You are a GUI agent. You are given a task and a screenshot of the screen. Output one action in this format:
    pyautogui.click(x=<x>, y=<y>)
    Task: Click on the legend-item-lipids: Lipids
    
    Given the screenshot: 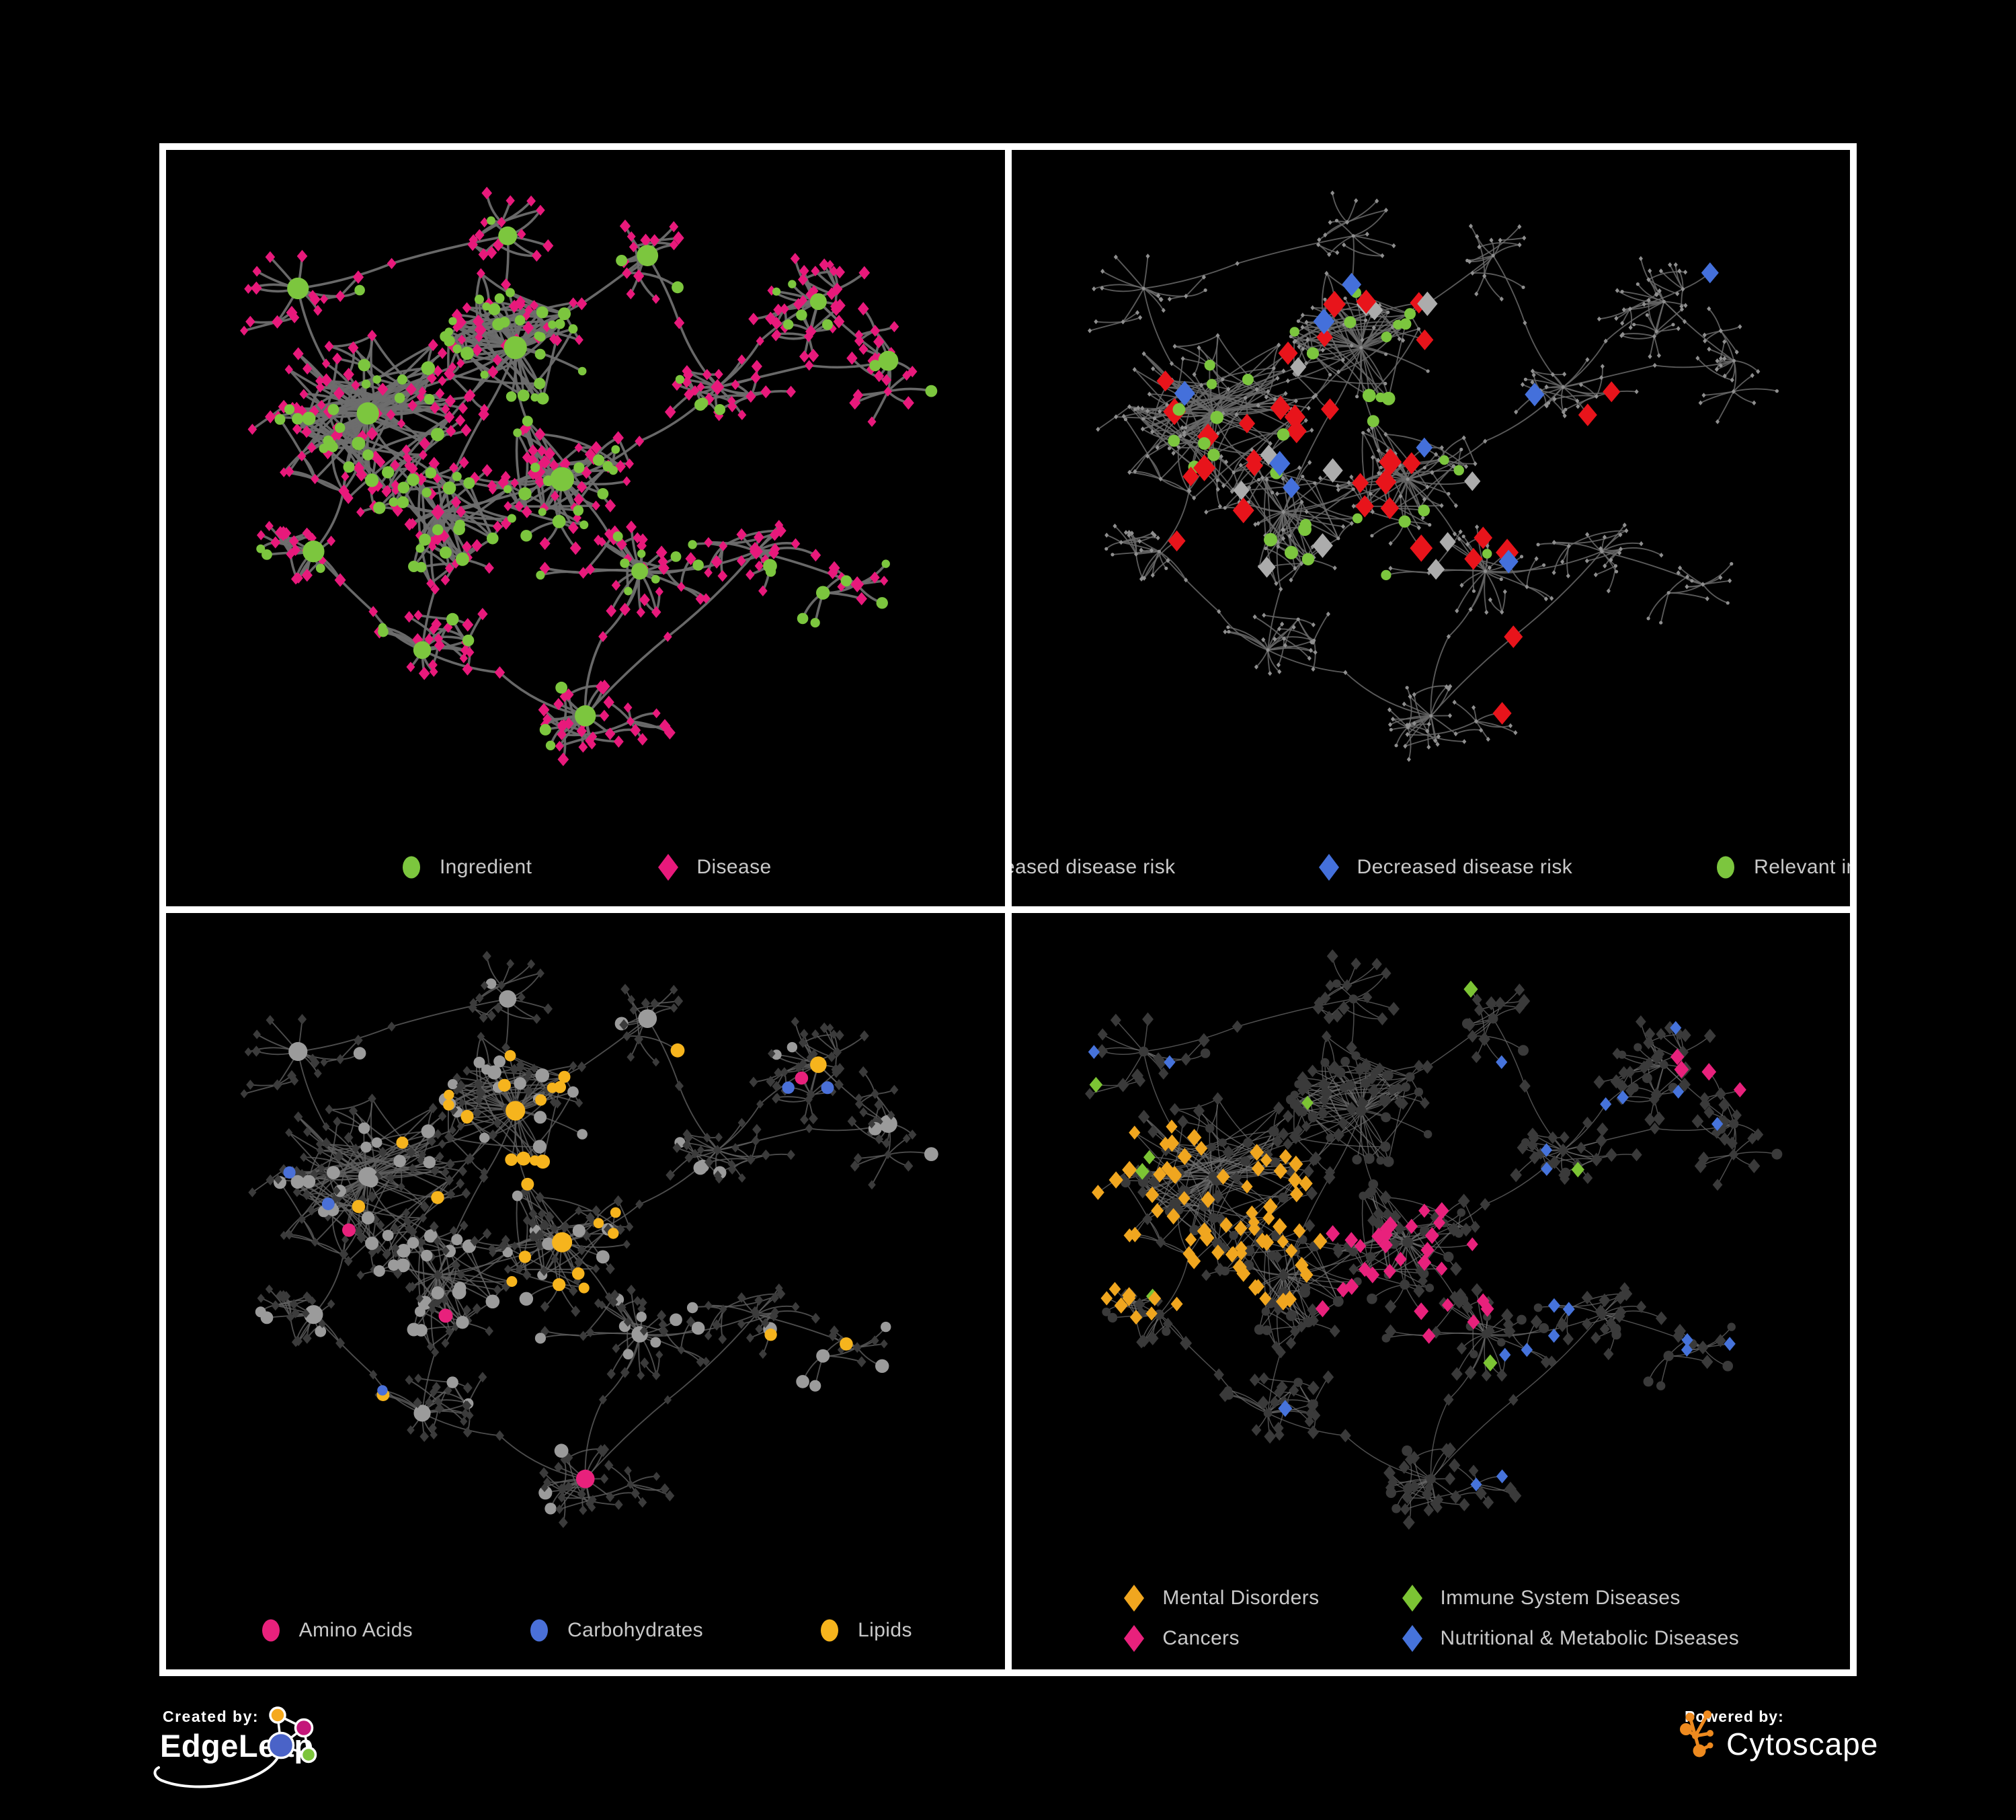 What is the action you would take?
    pyautogui.click(x=864, y=1630)
    